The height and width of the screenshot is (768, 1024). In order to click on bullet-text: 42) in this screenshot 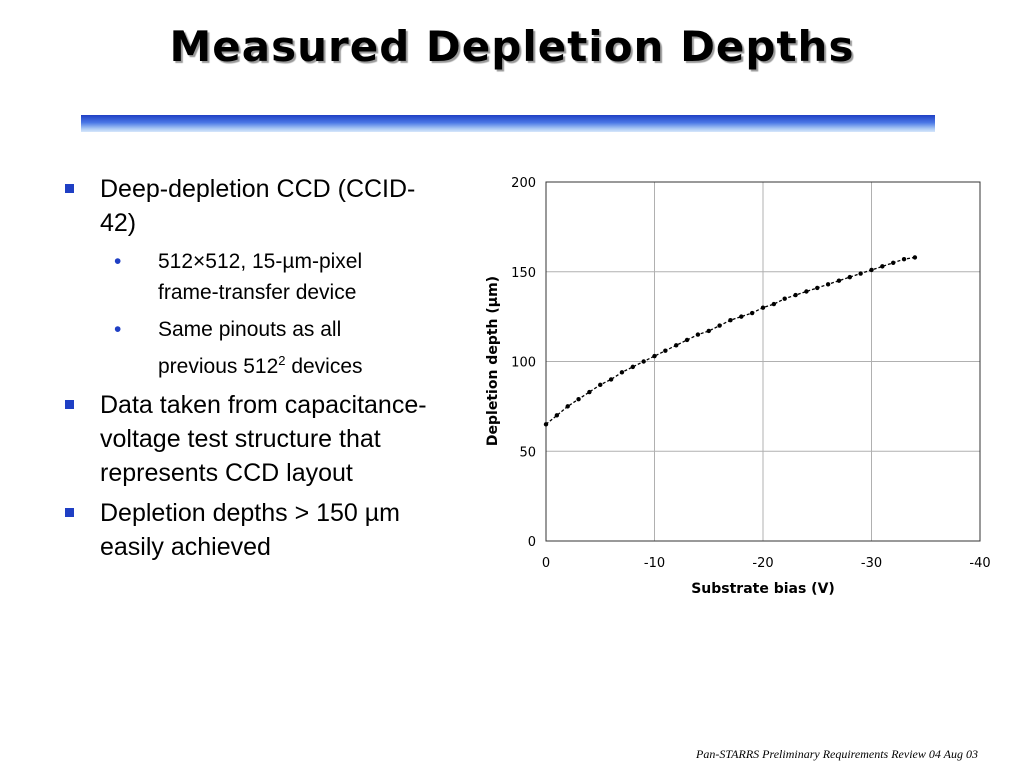, I will do `click(118, 223)`.